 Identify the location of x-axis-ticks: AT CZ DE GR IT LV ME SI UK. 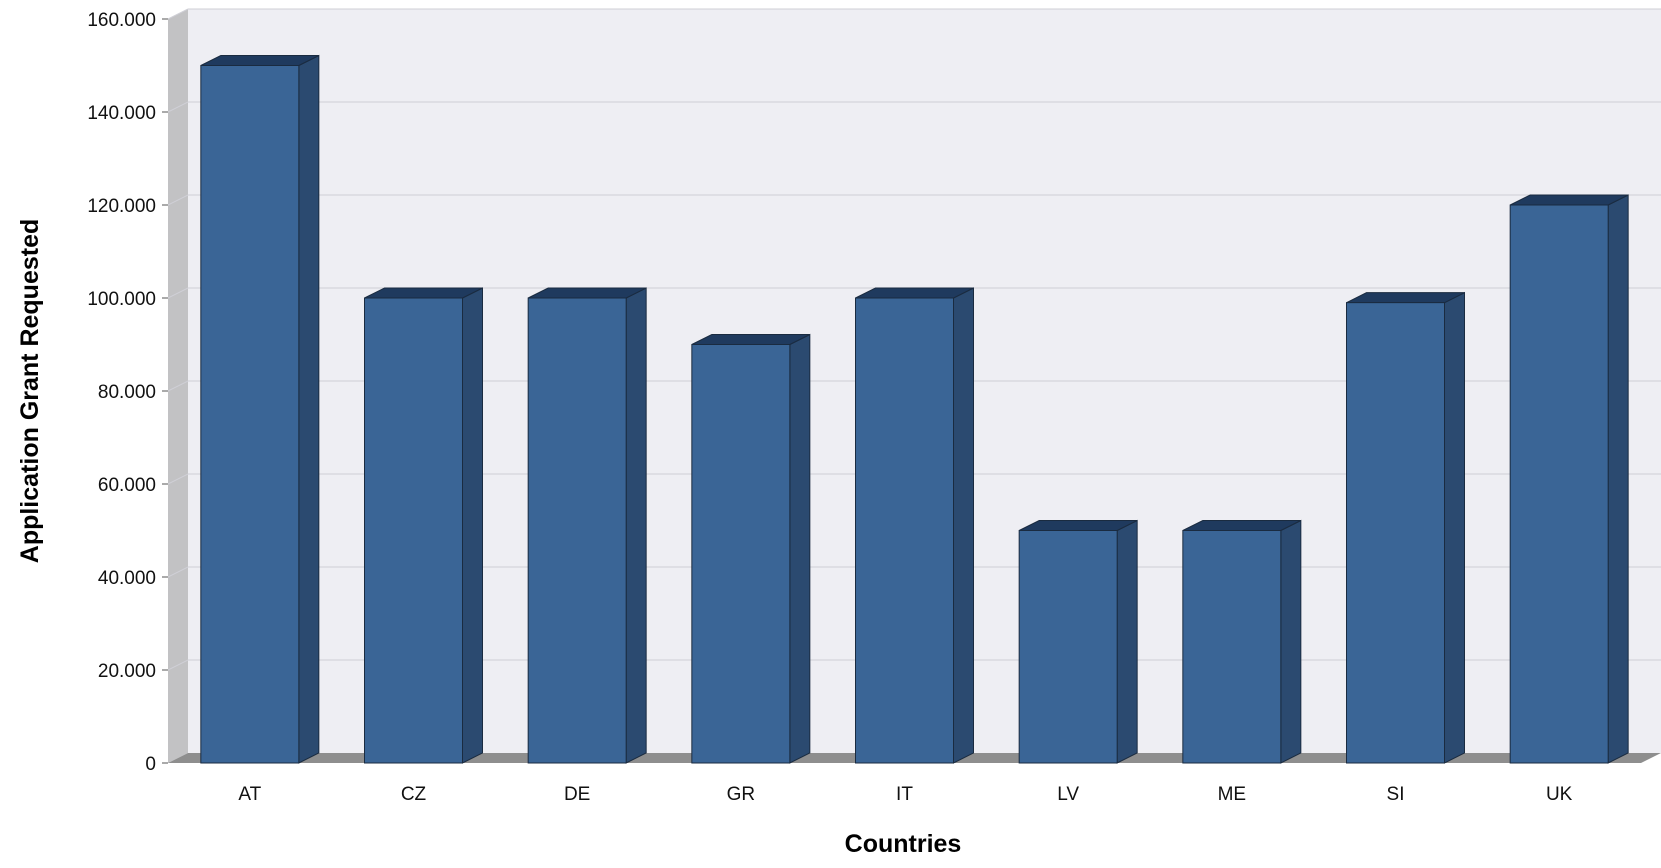
(905, 794).